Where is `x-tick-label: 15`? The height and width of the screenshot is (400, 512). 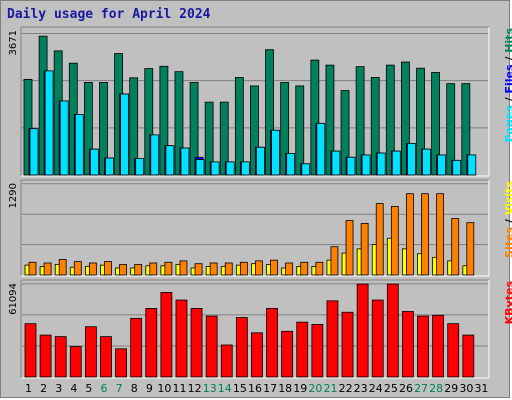 x-tick-label: 15 is located at coordinates (240, 388).